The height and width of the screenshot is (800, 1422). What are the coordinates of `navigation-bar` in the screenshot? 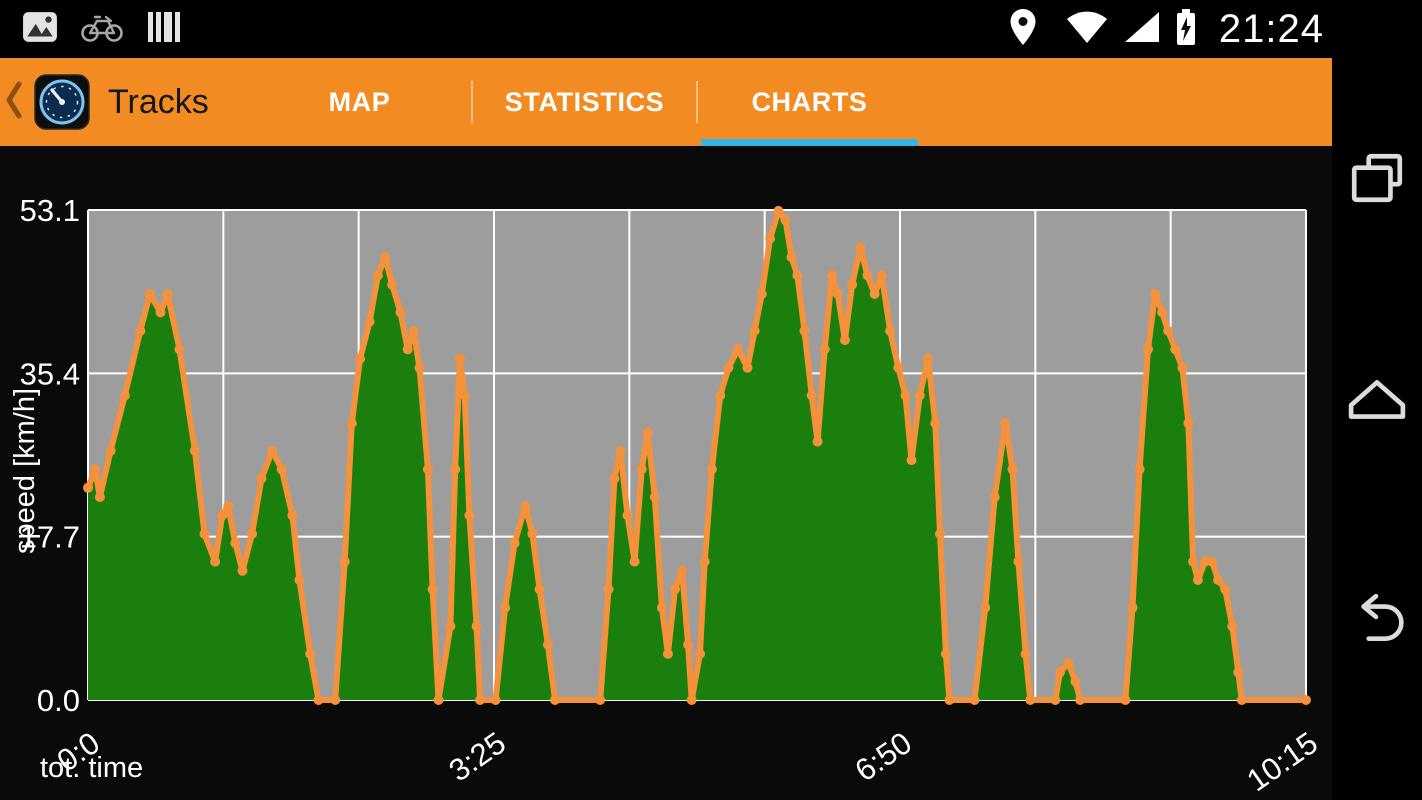 It's located at (1377, 400).